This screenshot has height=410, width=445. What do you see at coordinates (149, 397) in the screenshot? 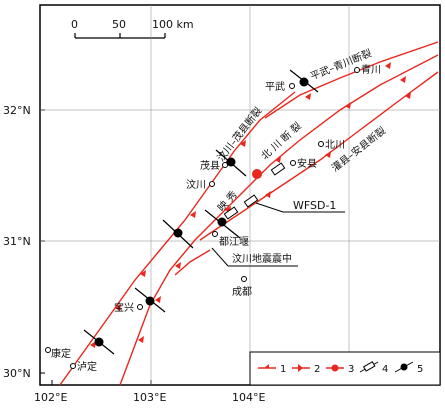
I see `lon-label-103: 103°E` at bounding box center [149, 397].